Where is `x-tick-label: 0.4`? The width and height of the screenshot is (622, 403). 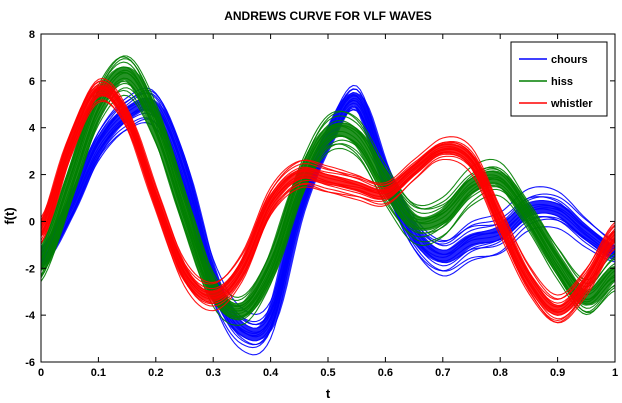 x-tick-label: 0.4 is located at coordinates (271, 373).